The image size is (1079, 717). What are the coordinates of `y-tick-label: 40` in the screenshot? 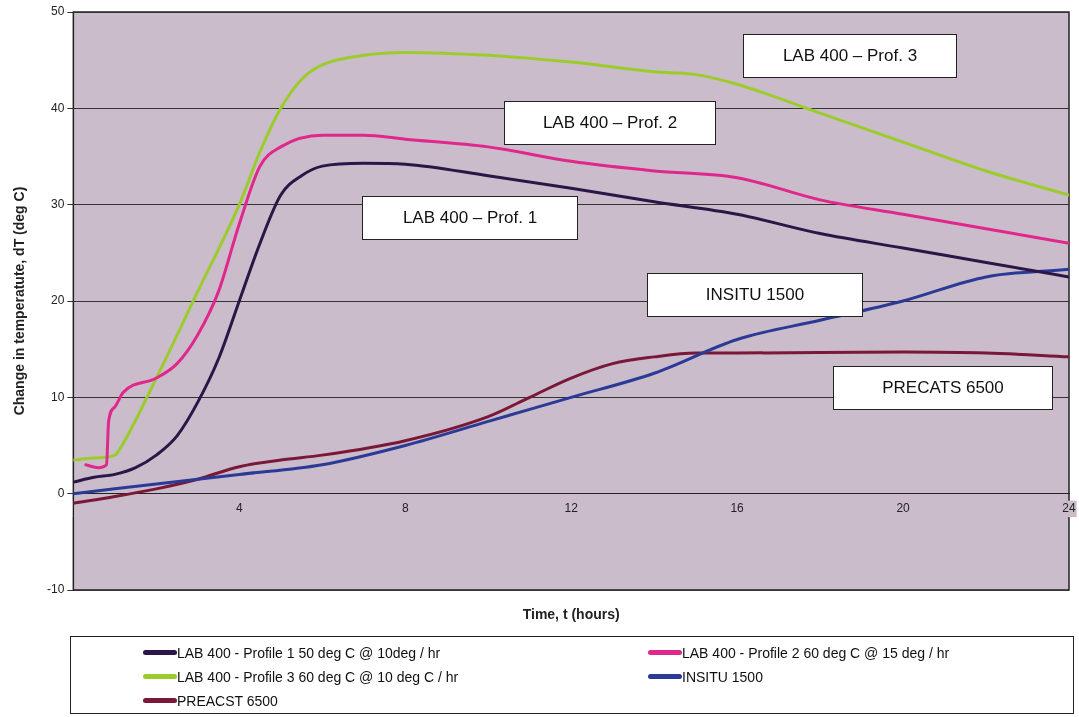 It's located at (57, 107).